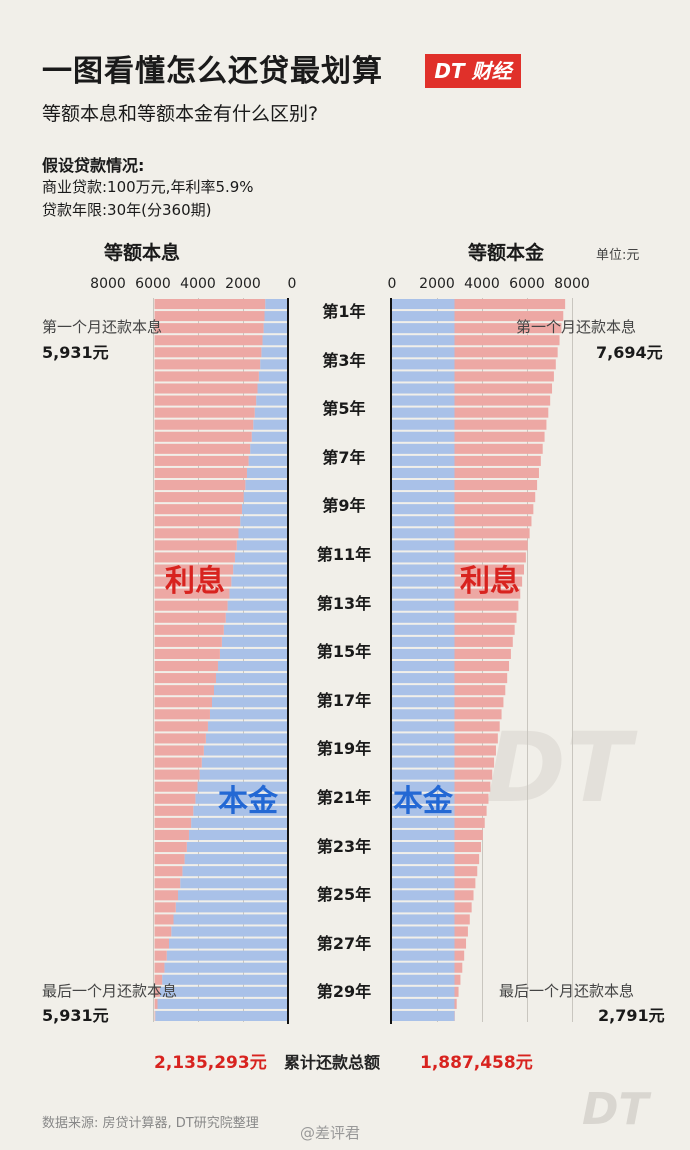  I want to click on page-subtitle: 等额本息和等额本金有什么区别?, so click(180, 114).